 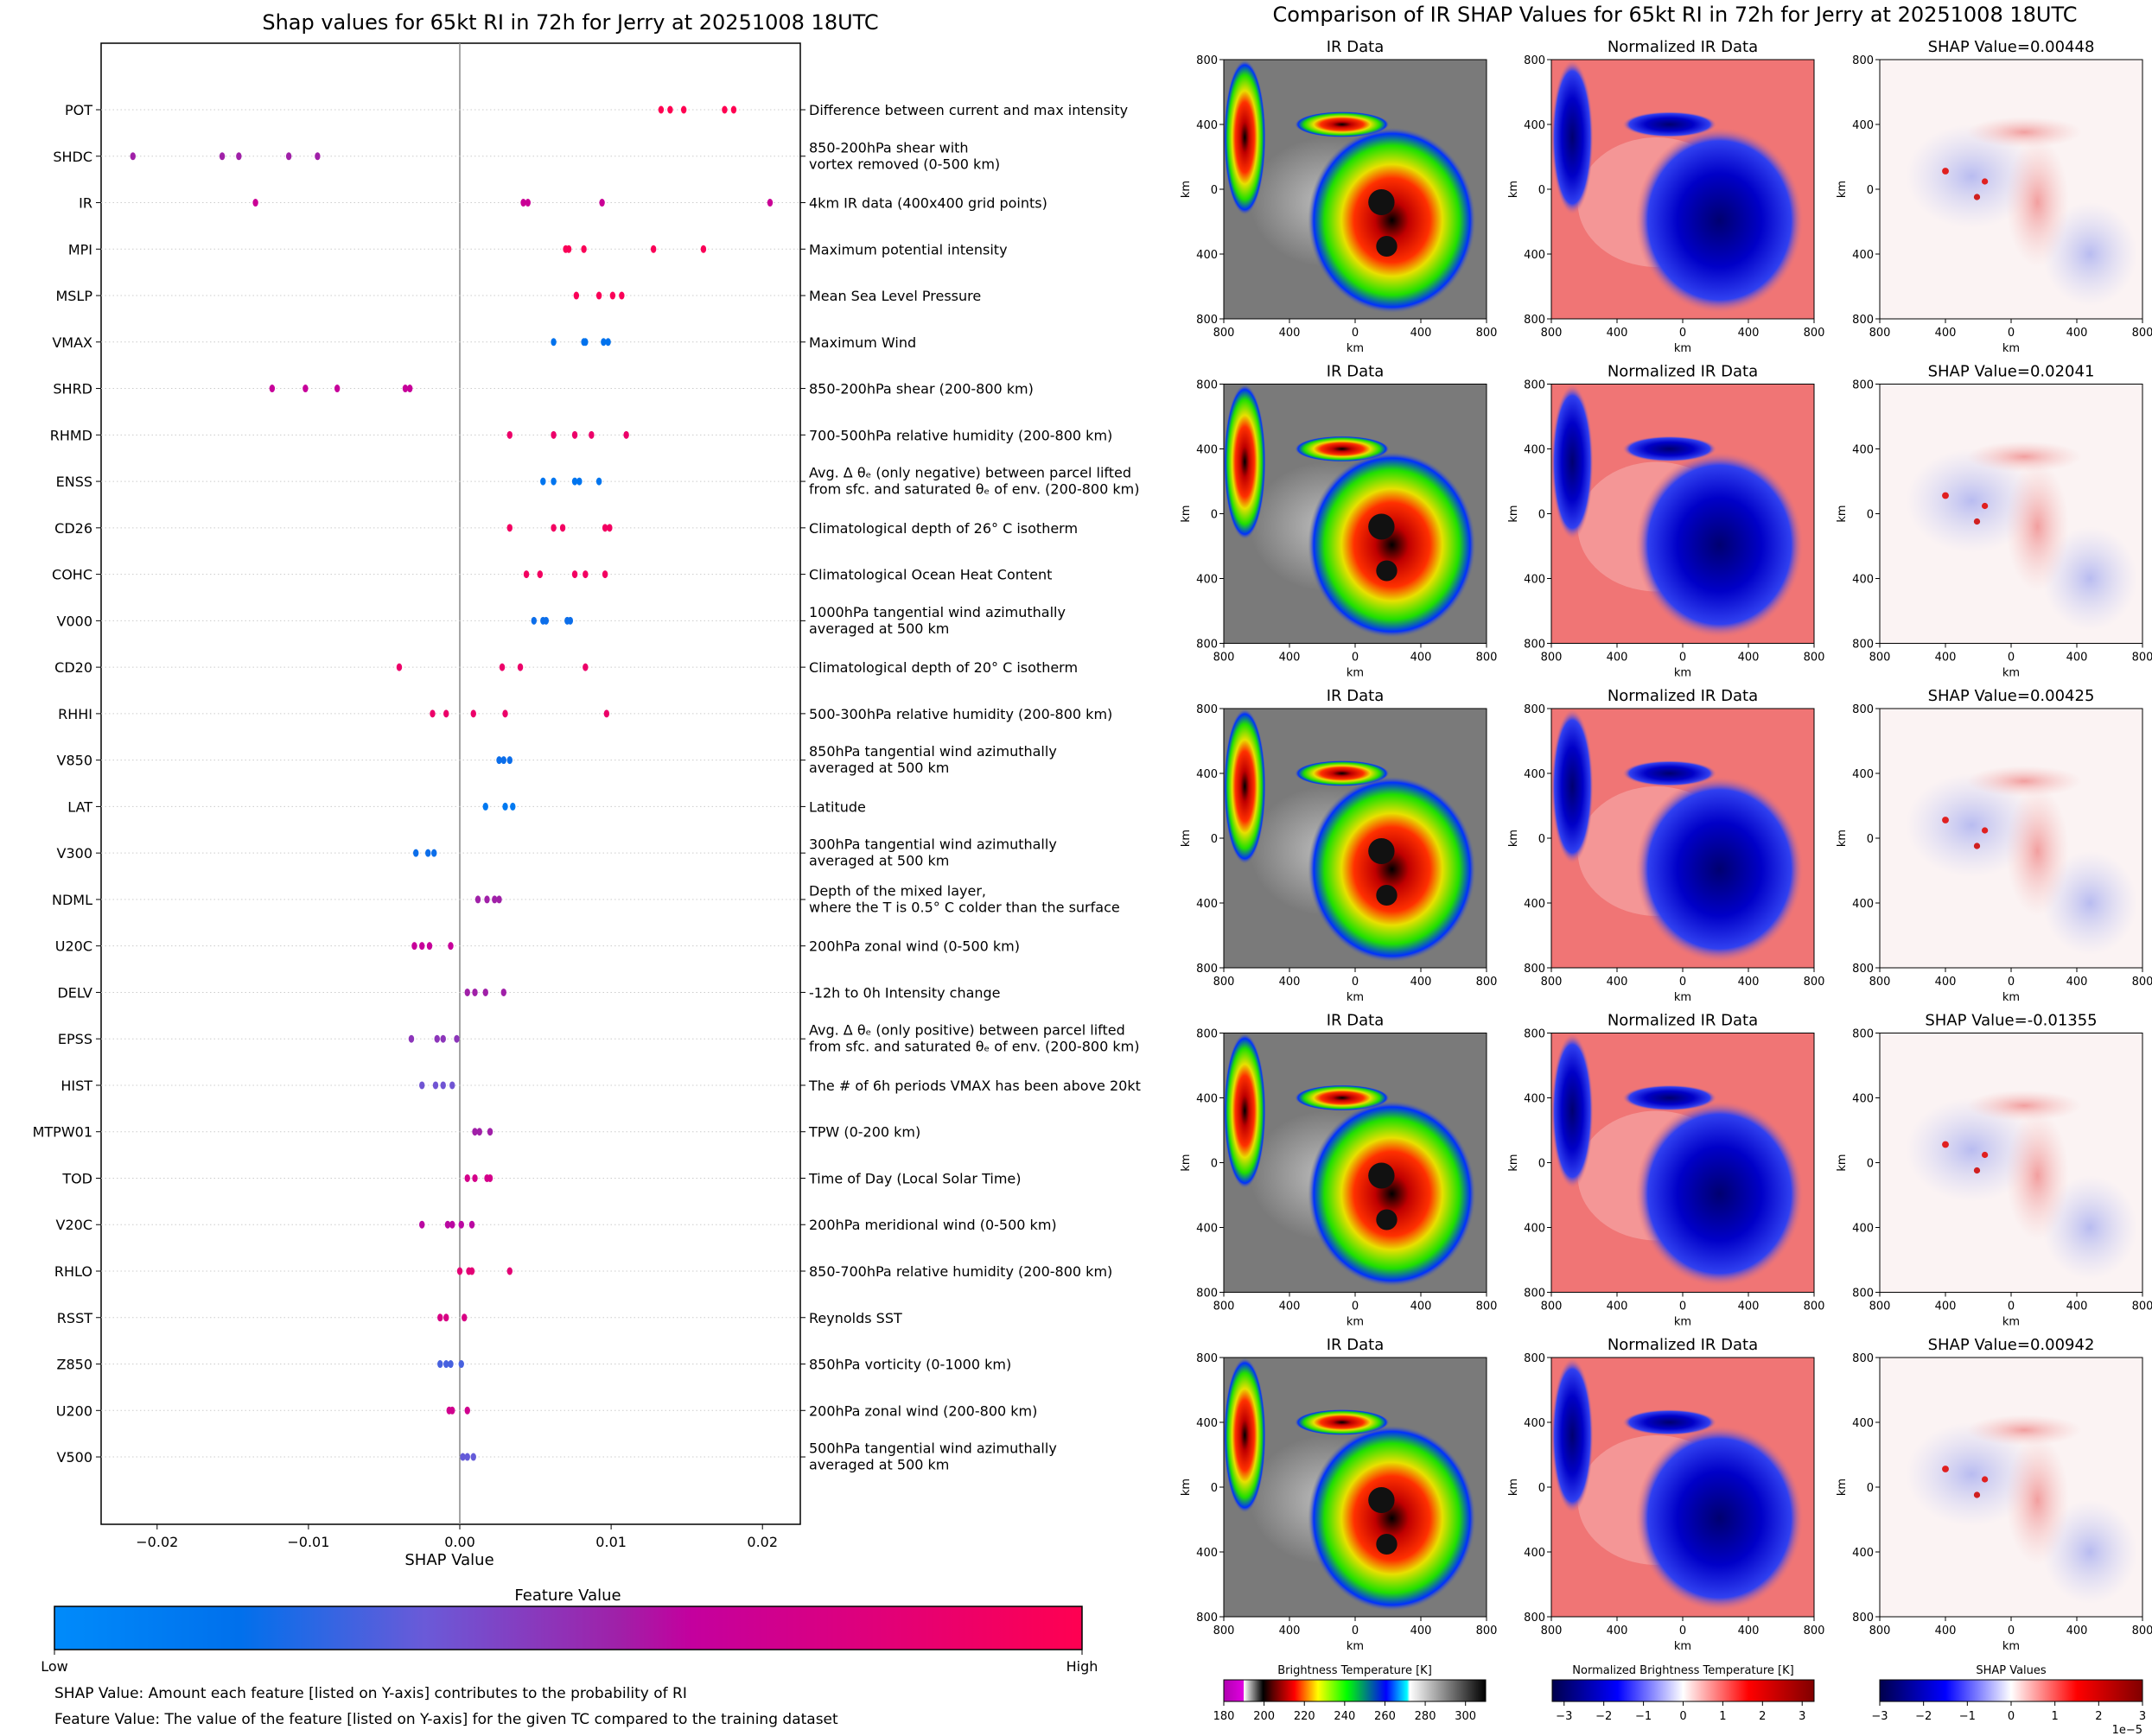 What do you see at coordinates (1264, 1716) in the screenshot?
I see `colorbar-tick-label: 200` at bounding box center [1264, 1716].